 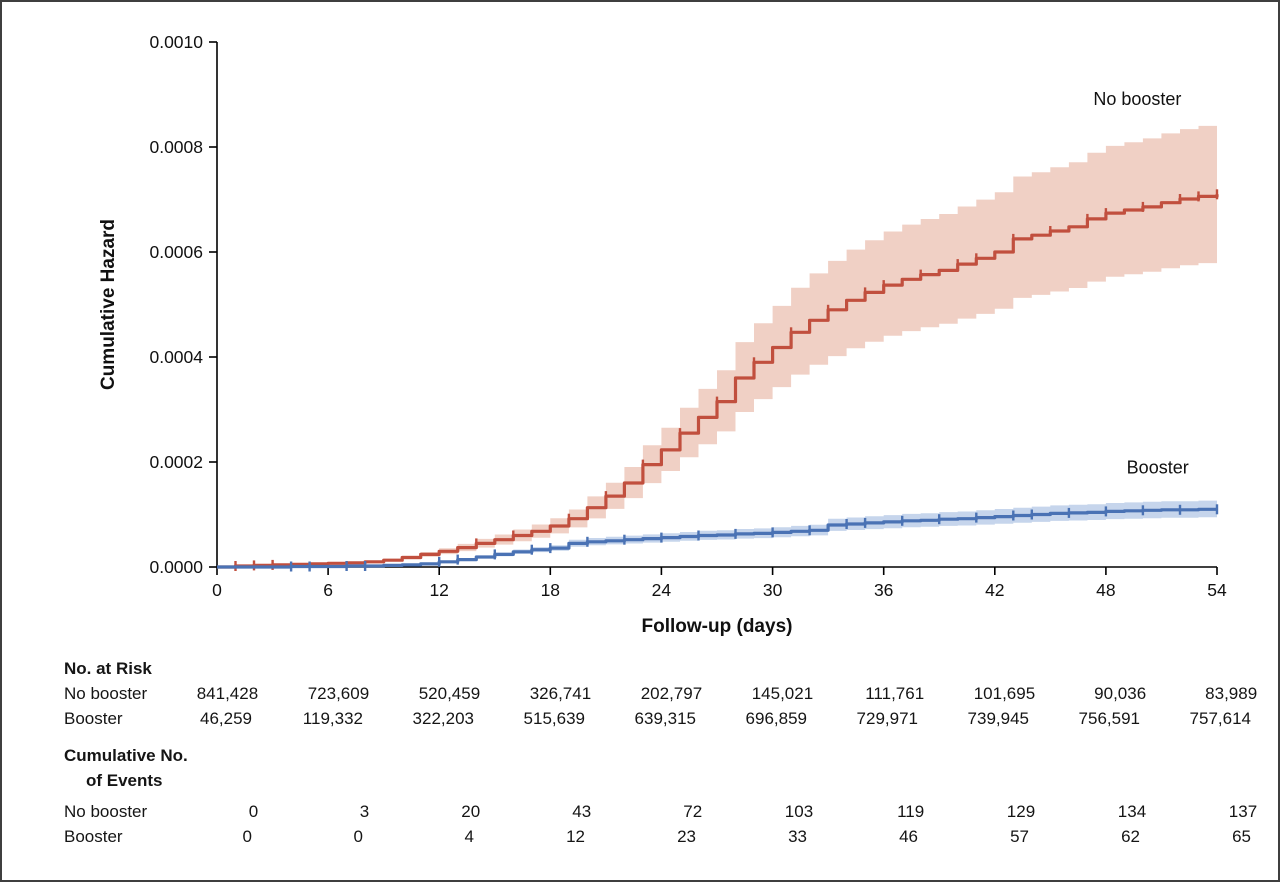 What do you see at coordinates (640, 768) in the screenshot?
I see `events-table-title: Cumulative No. of Events` at bounding box center [640, 768].